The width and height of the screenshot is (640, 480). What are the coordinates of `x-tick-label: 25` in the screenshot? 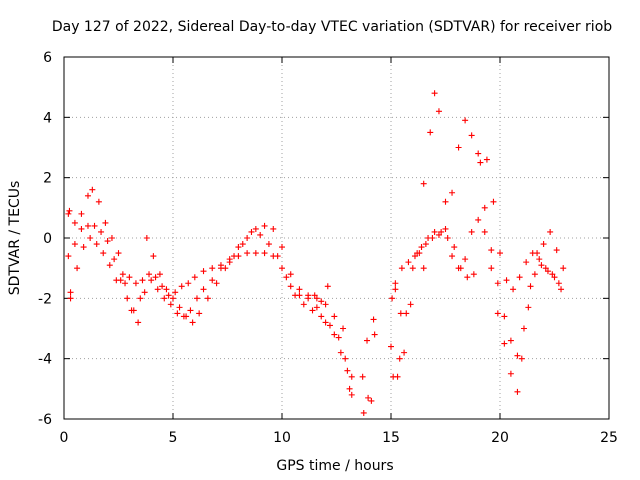 It's located at (609, 438).